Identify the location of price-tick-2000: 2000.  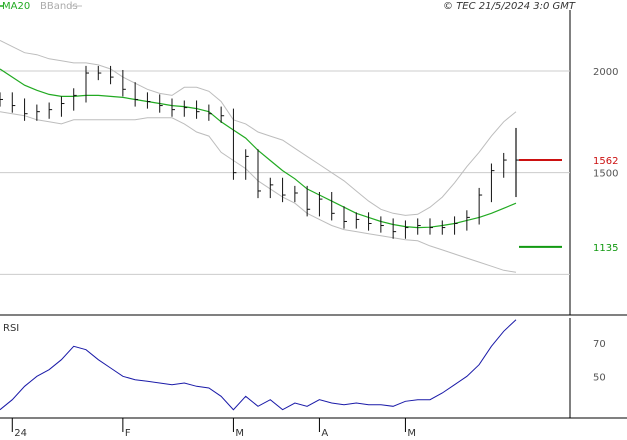
(605, 72).